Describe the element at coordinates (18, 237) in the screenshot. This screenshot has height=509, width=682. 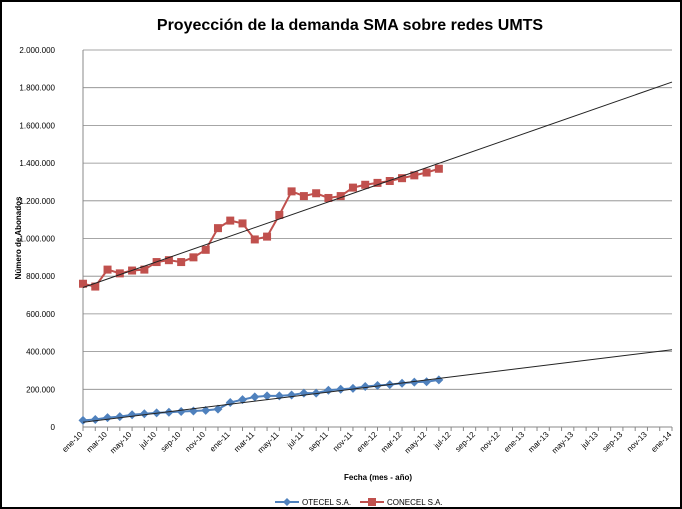
I see `y-axis-title: Número de Abonados` at that location.